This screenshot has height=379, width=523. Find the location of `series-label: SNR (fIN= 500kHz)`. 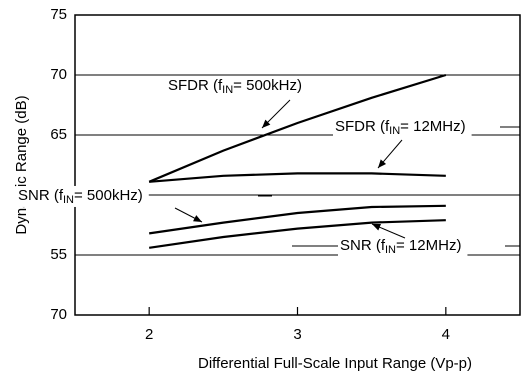

series-label: SNR (fIN= 500kHz) is located at coordinates (80, 196).